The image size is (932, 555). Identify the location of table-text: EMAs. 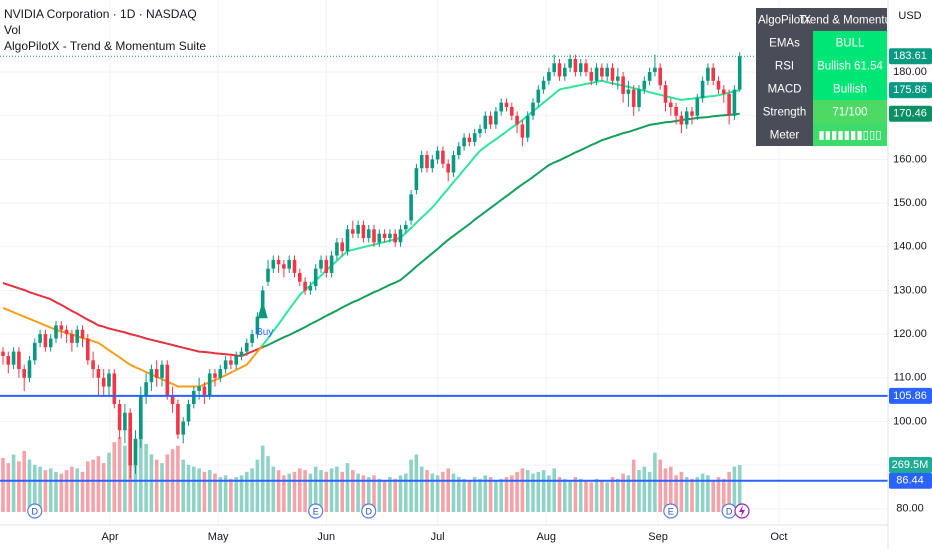
(784, 44).